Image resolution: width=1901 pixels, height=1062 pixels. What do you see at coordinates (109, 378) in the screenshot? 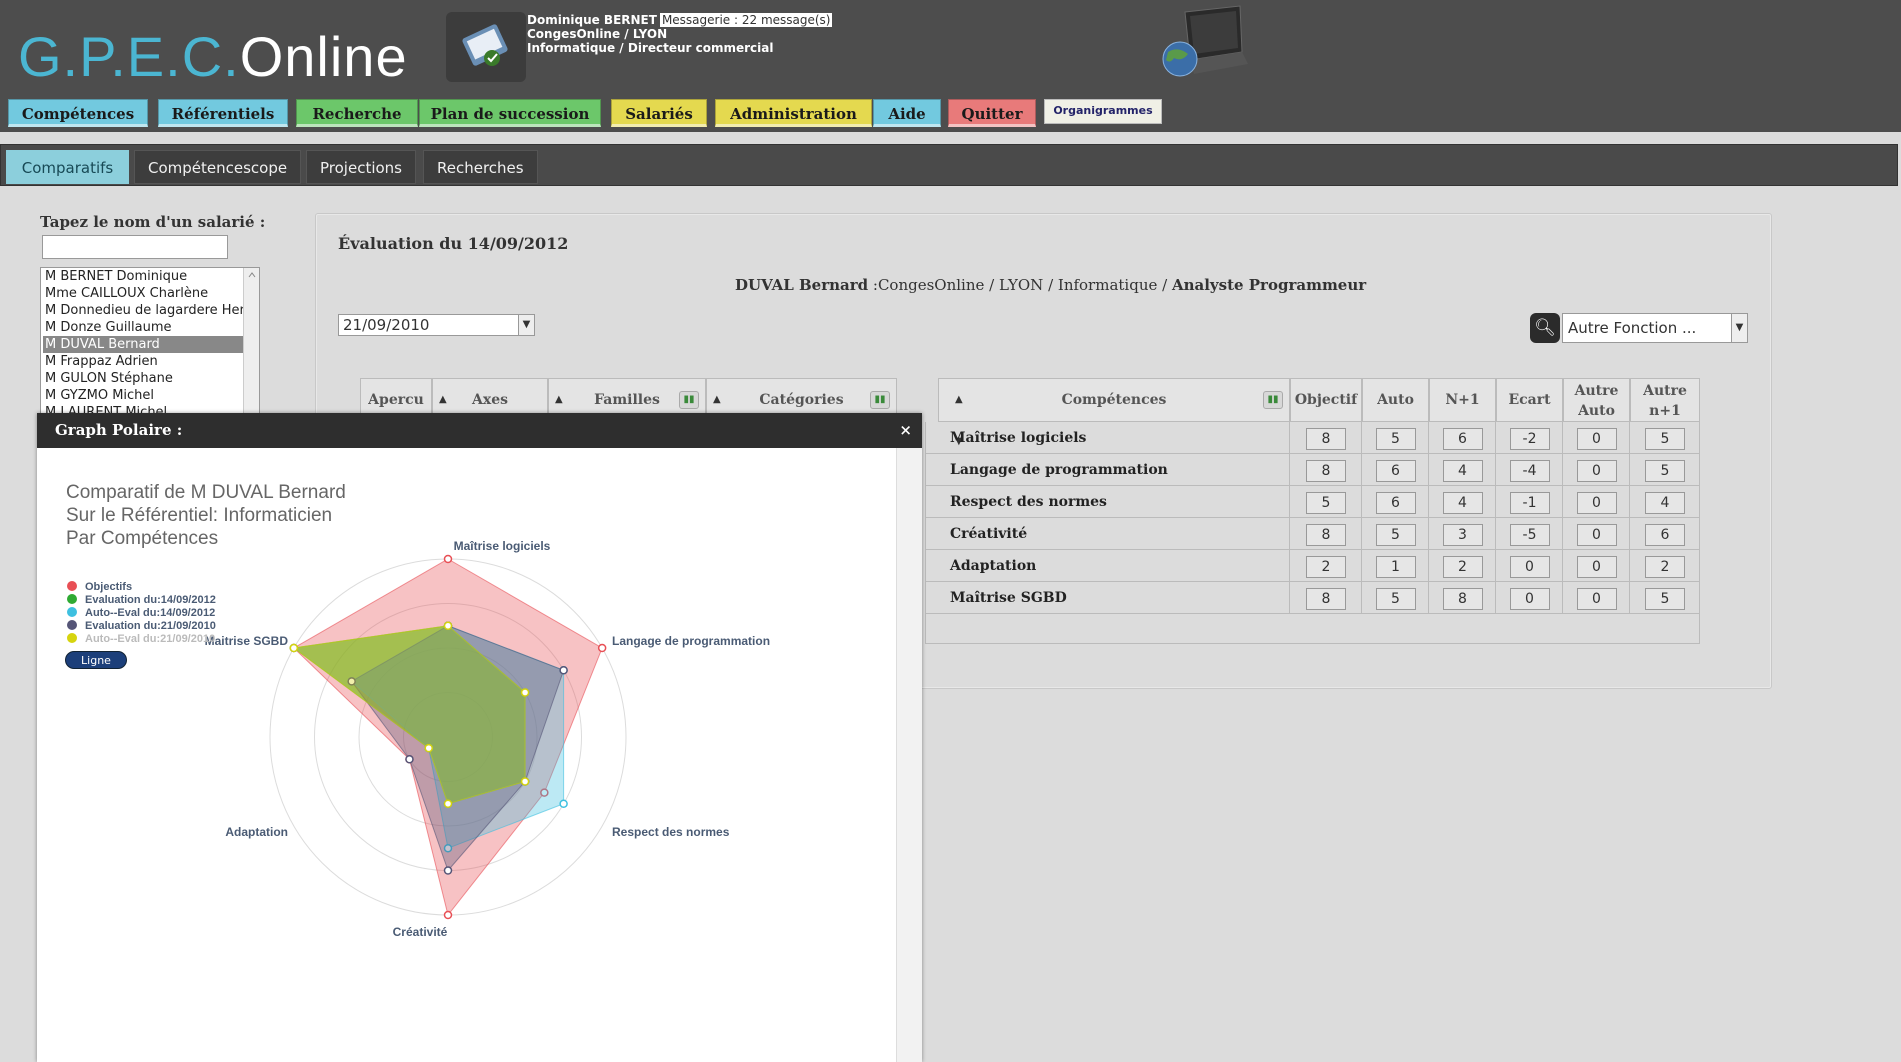
I see `employee-item: M GULON Stéphane` at bounding box center [109, 378].